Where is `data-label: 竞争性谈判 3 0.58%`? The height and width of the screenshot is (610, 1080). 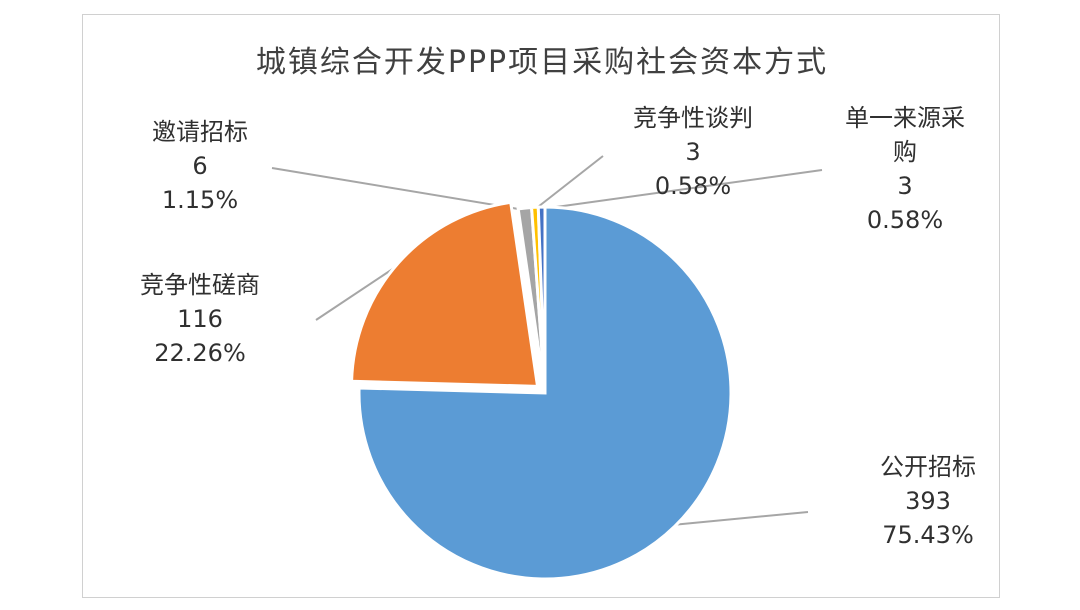 data-label: 竞争性谈判 3 0.58% is located at coordinates (693, 152).